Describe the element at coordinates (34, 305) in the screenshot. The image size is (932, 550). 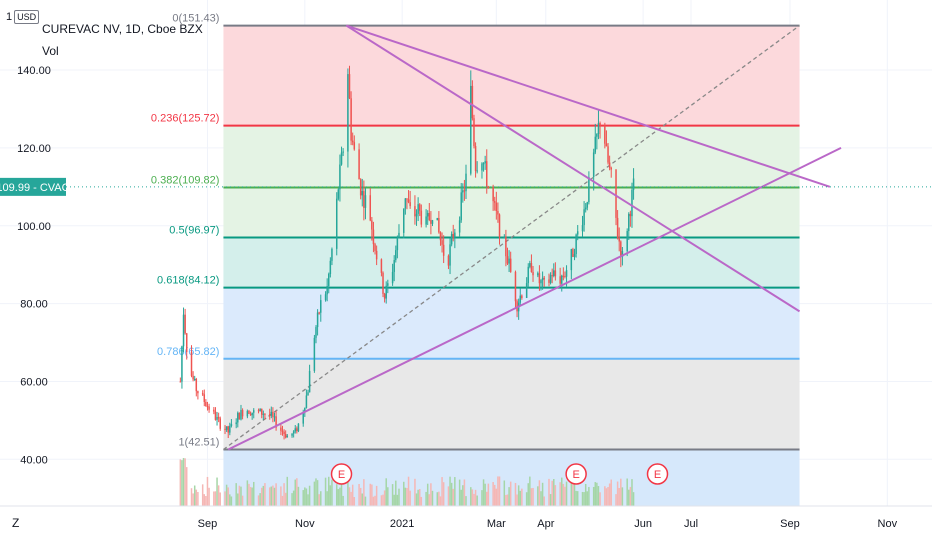
I see `y-tick-label: 80.00` at that location.